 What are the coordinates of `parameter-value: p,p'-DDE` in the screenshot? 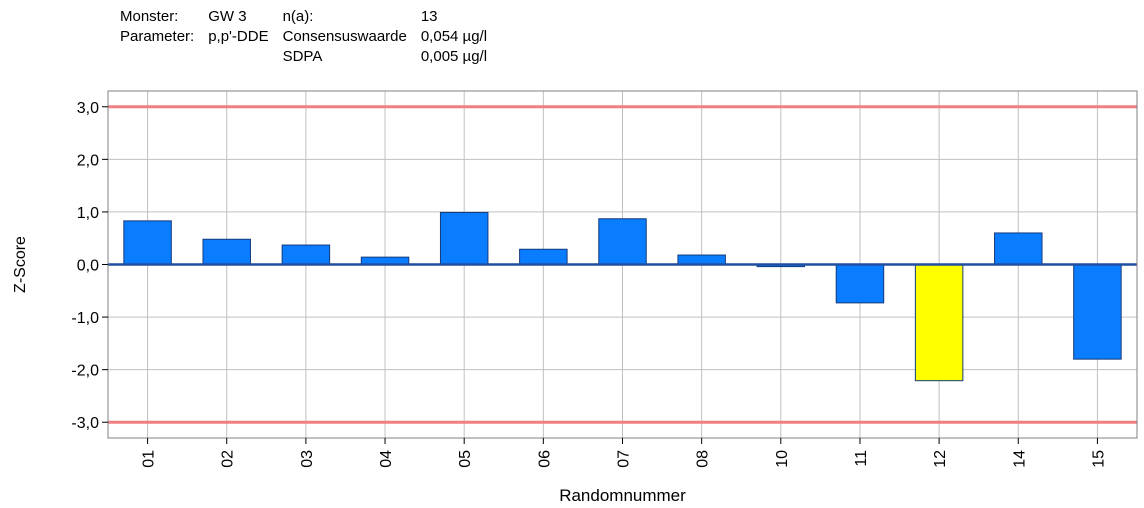 It's located at (238, 36).